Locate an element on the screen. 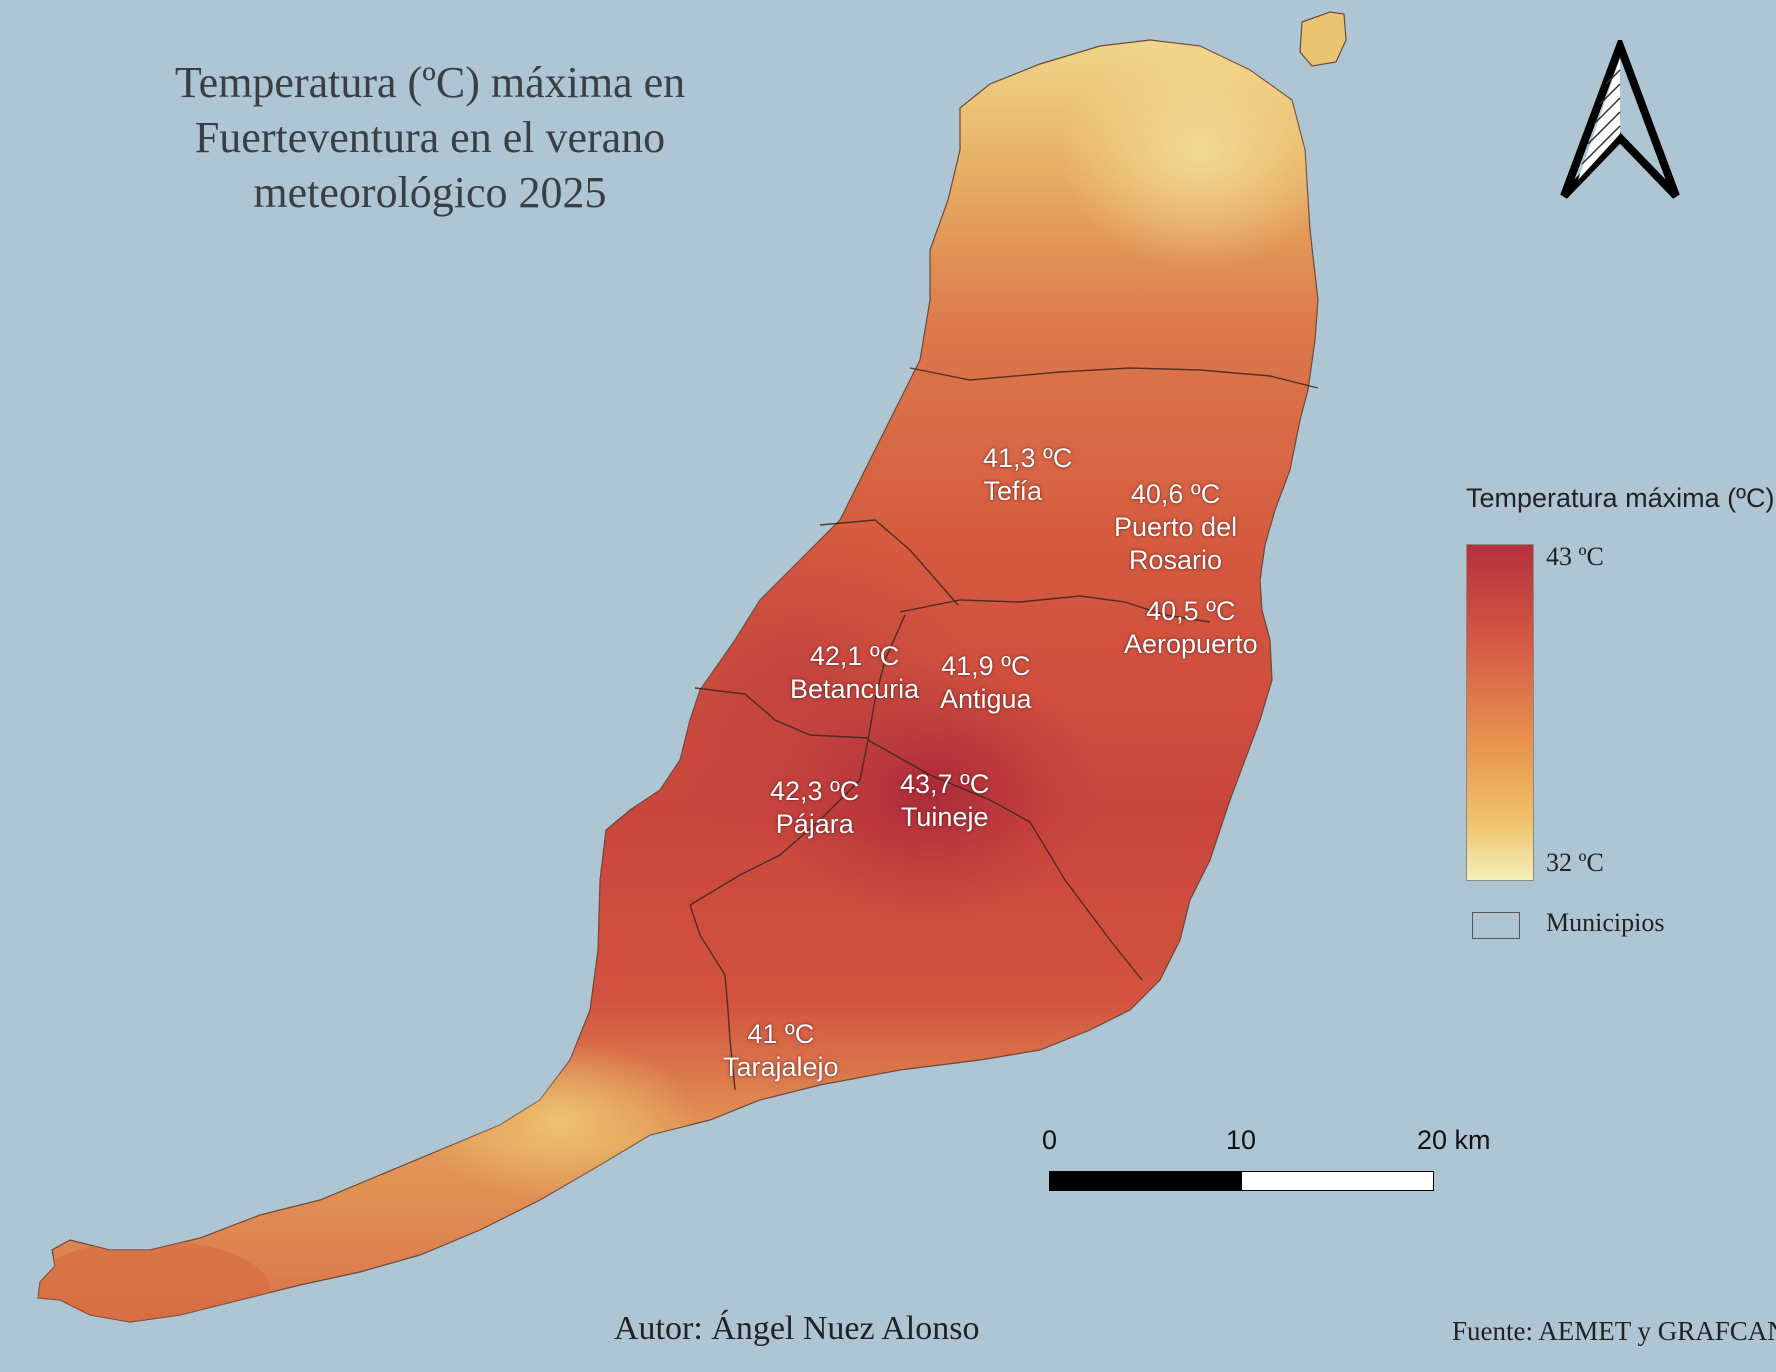 This screenshot has height=1372, width=1776. scale-bar-segment-light is located at coordinates (1337, 1181).